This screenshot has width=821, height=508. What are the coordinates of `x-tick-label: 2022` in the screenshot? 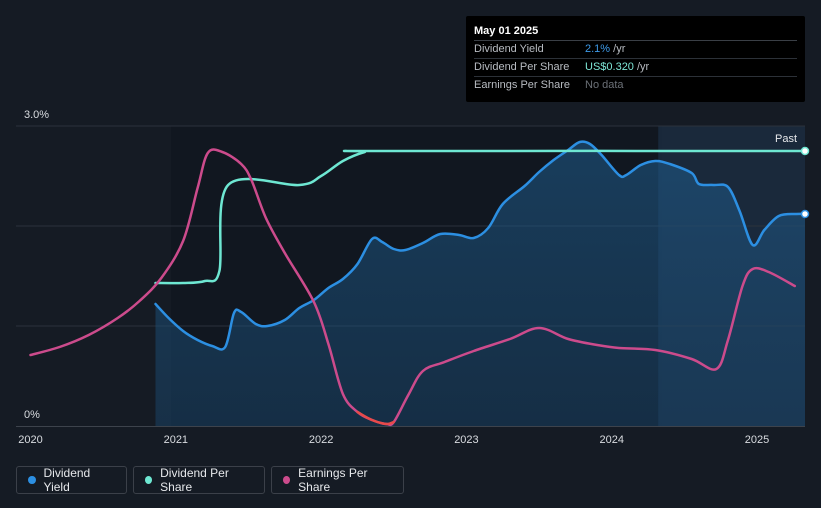 It's located at (321, 440).